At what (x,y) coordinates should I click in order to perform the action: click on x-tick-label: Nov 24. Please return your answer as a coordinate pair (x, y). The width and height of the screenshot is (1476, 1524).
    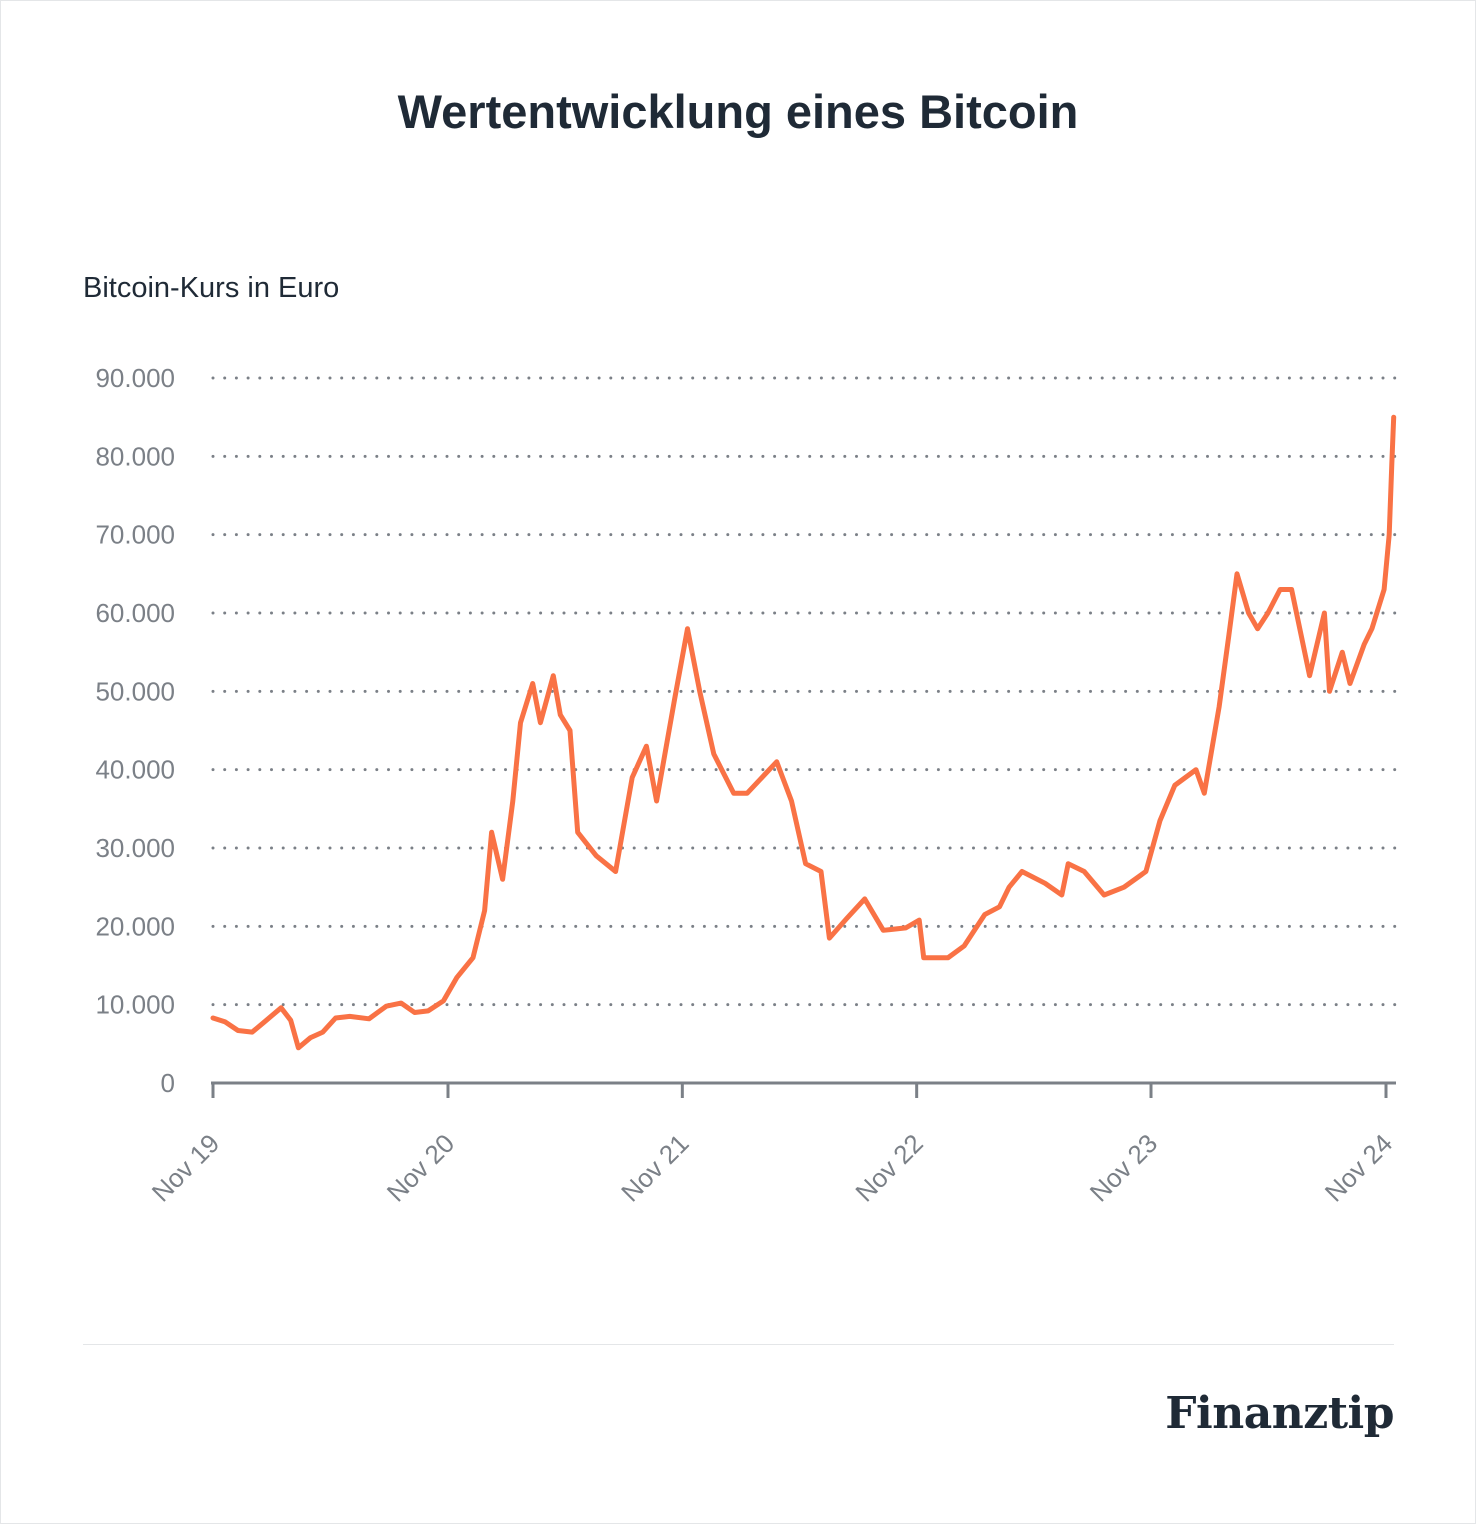
    Looking at the image, I should click on (1358, 1167).